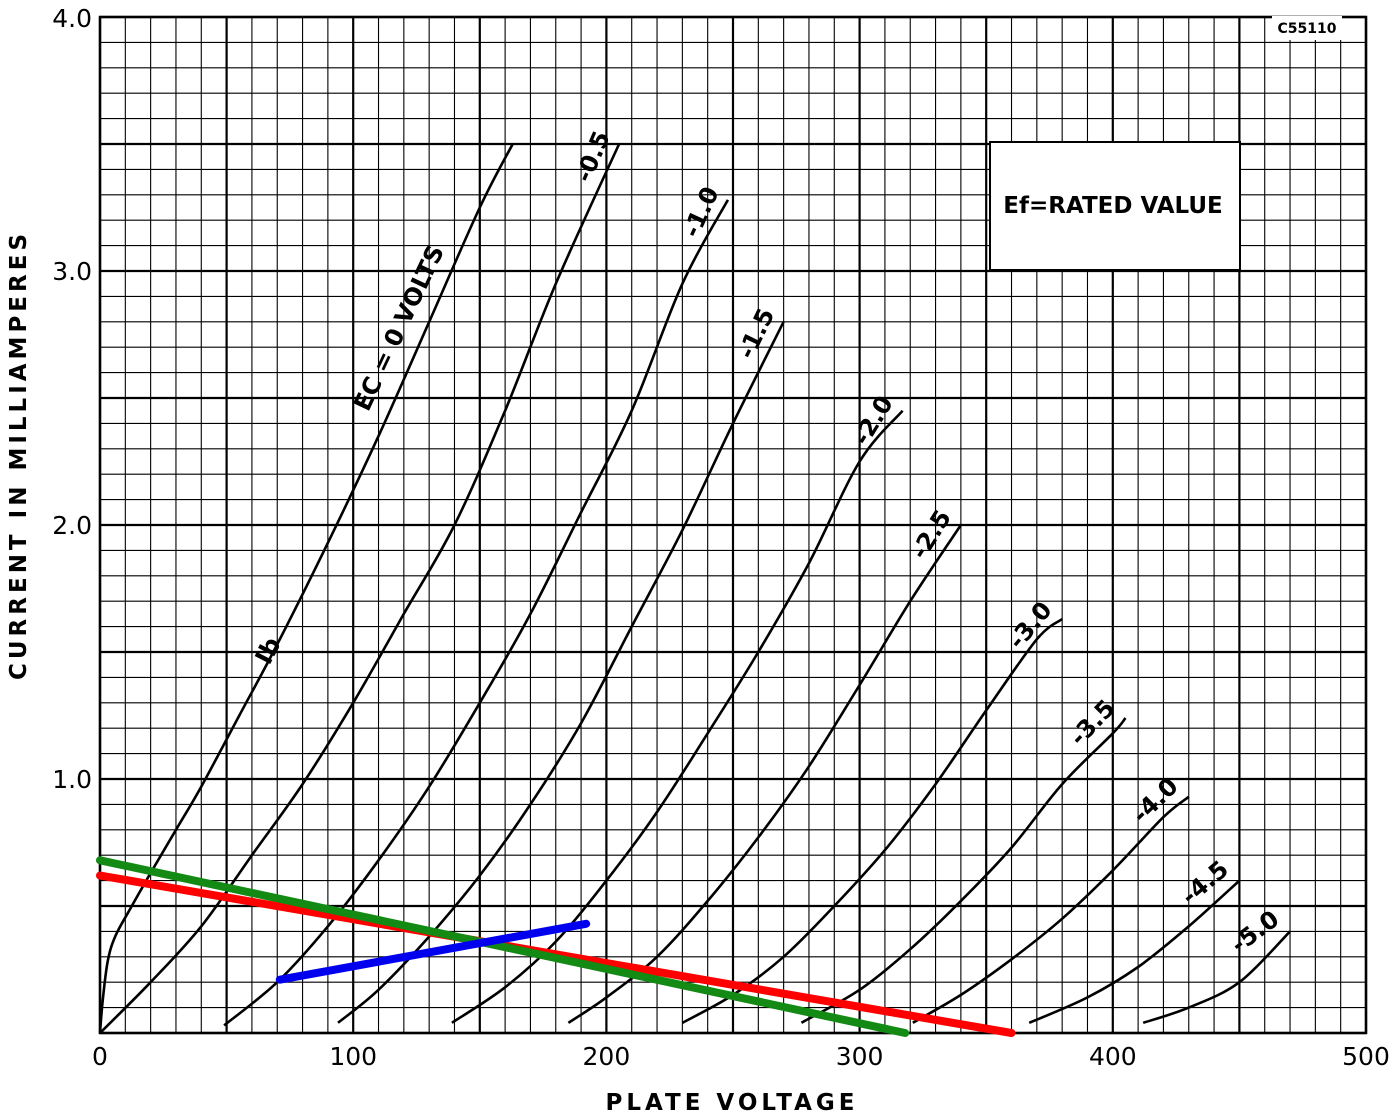  What do you see at coordinates (72, 271) in the screenshot?
I see `y-tick-label: 3.0` at bounding box center [72, 271].